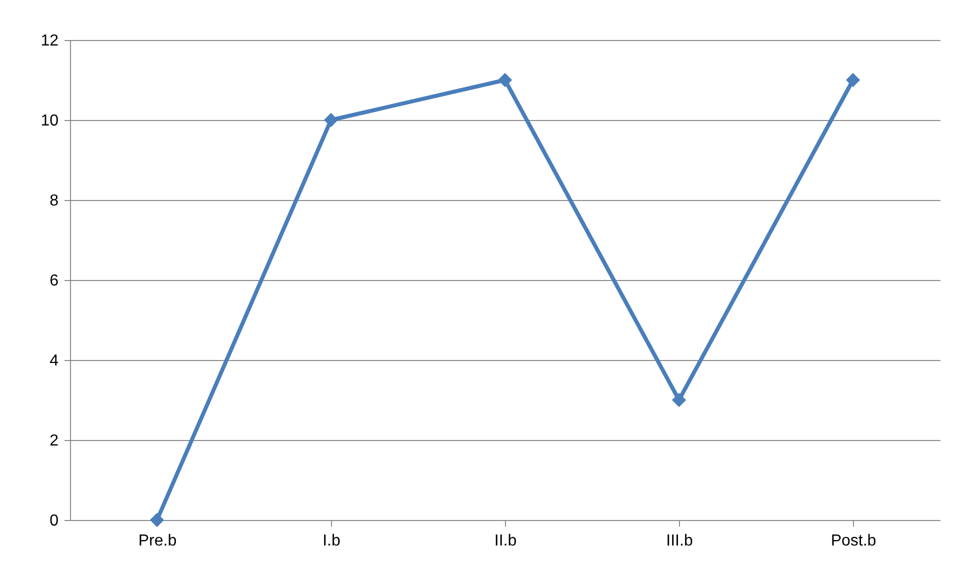 Image resolution: width=960 pixels, height=578 pixels. What do you see at coordinates (54, 201) in the screenshot?
I see `y-tick-label: 8` at bounding box center [54, 201].